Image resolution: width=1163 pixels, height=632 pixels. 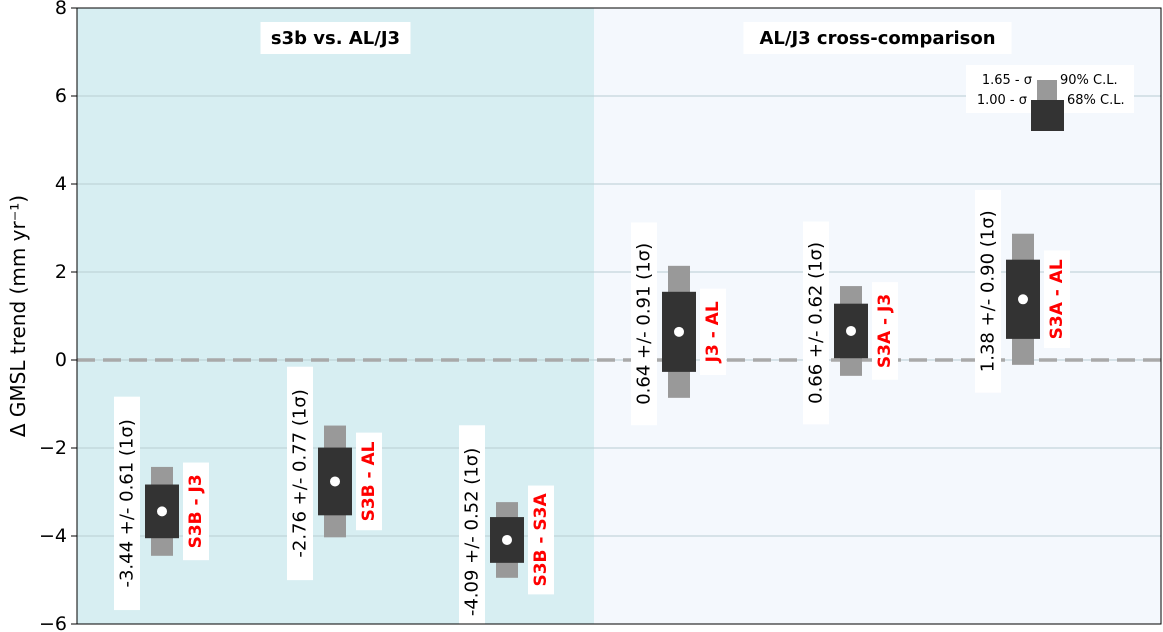 What do you see at coordinates (850, 323) in the screenshot?
I see `series-group: 0.66 +/- 0.62 (1σ) S3A - J3` at bounding box center [850, 323].